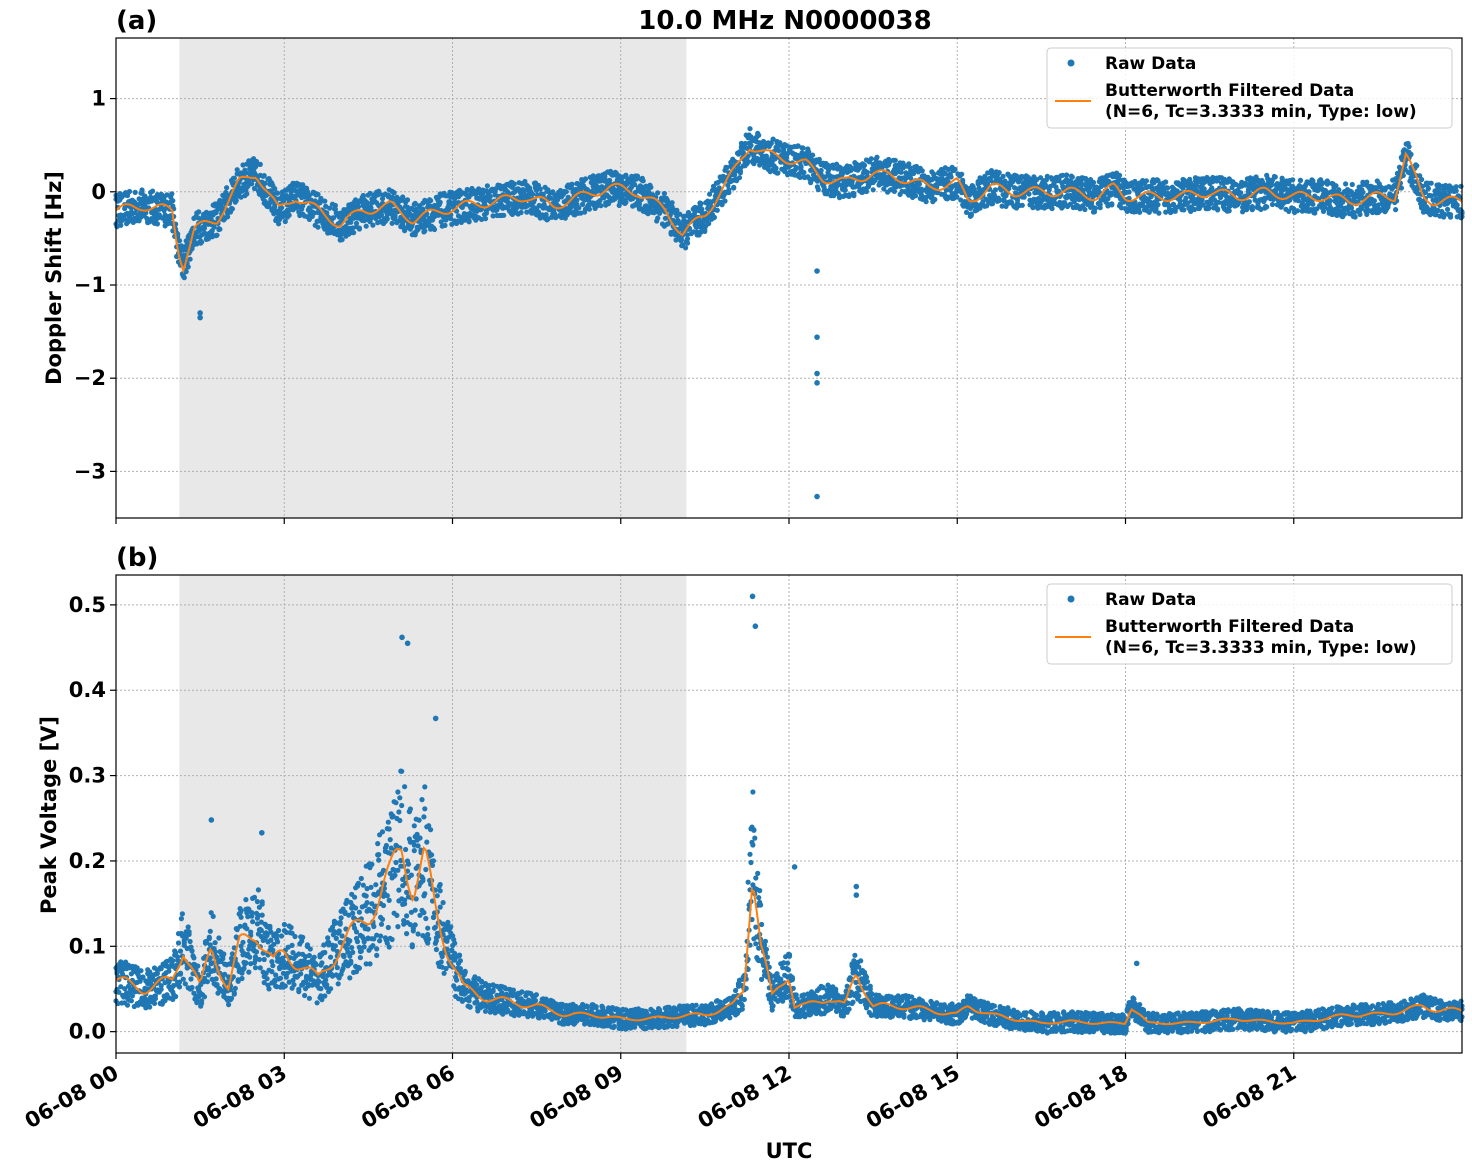 Image resolution: width=1472 pixels, height=1176 pixels. Describe the element at coordinates (87, 861) in the screenshot. I see `y-tick-label: 0.2` at that location.